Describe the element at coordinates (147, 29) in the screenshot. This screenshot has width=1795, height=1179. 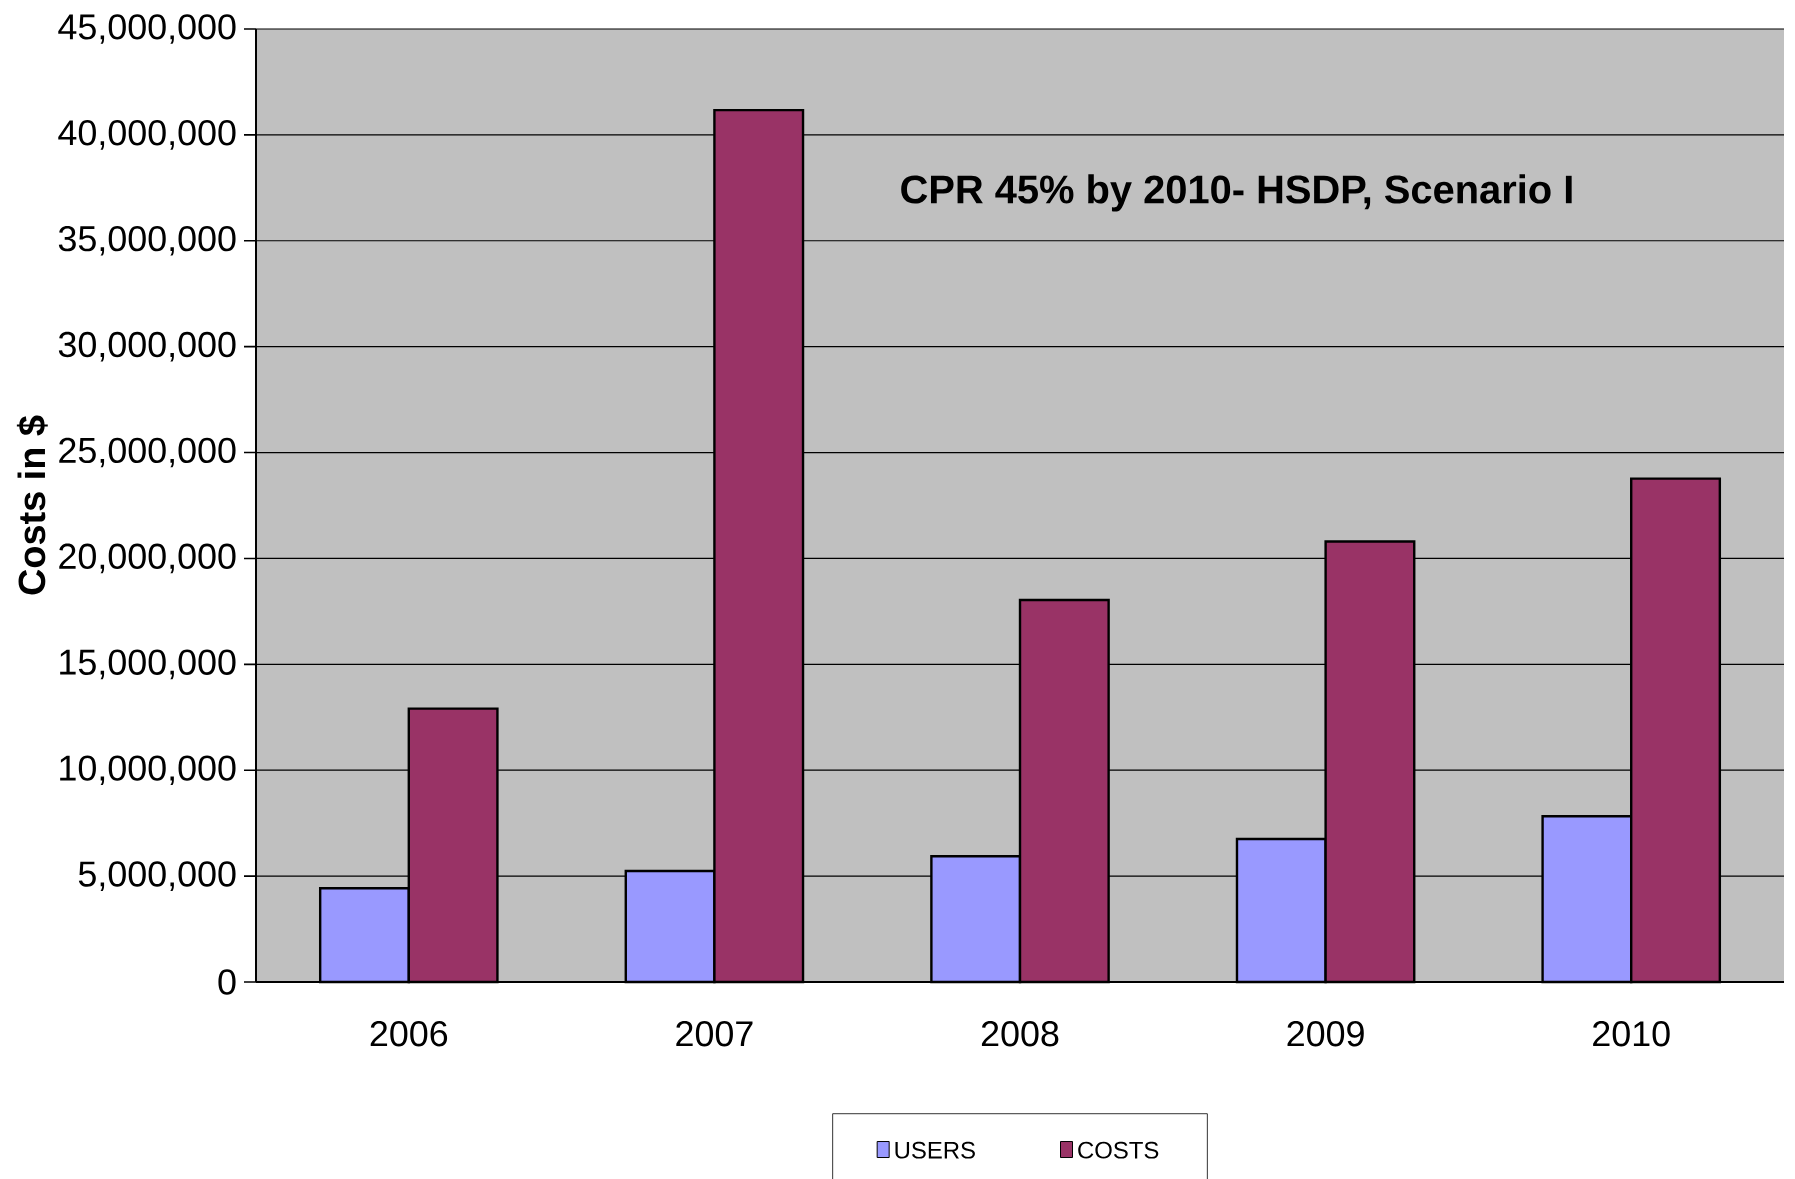
I see `y-tick-label: 45,000,000` at that location.